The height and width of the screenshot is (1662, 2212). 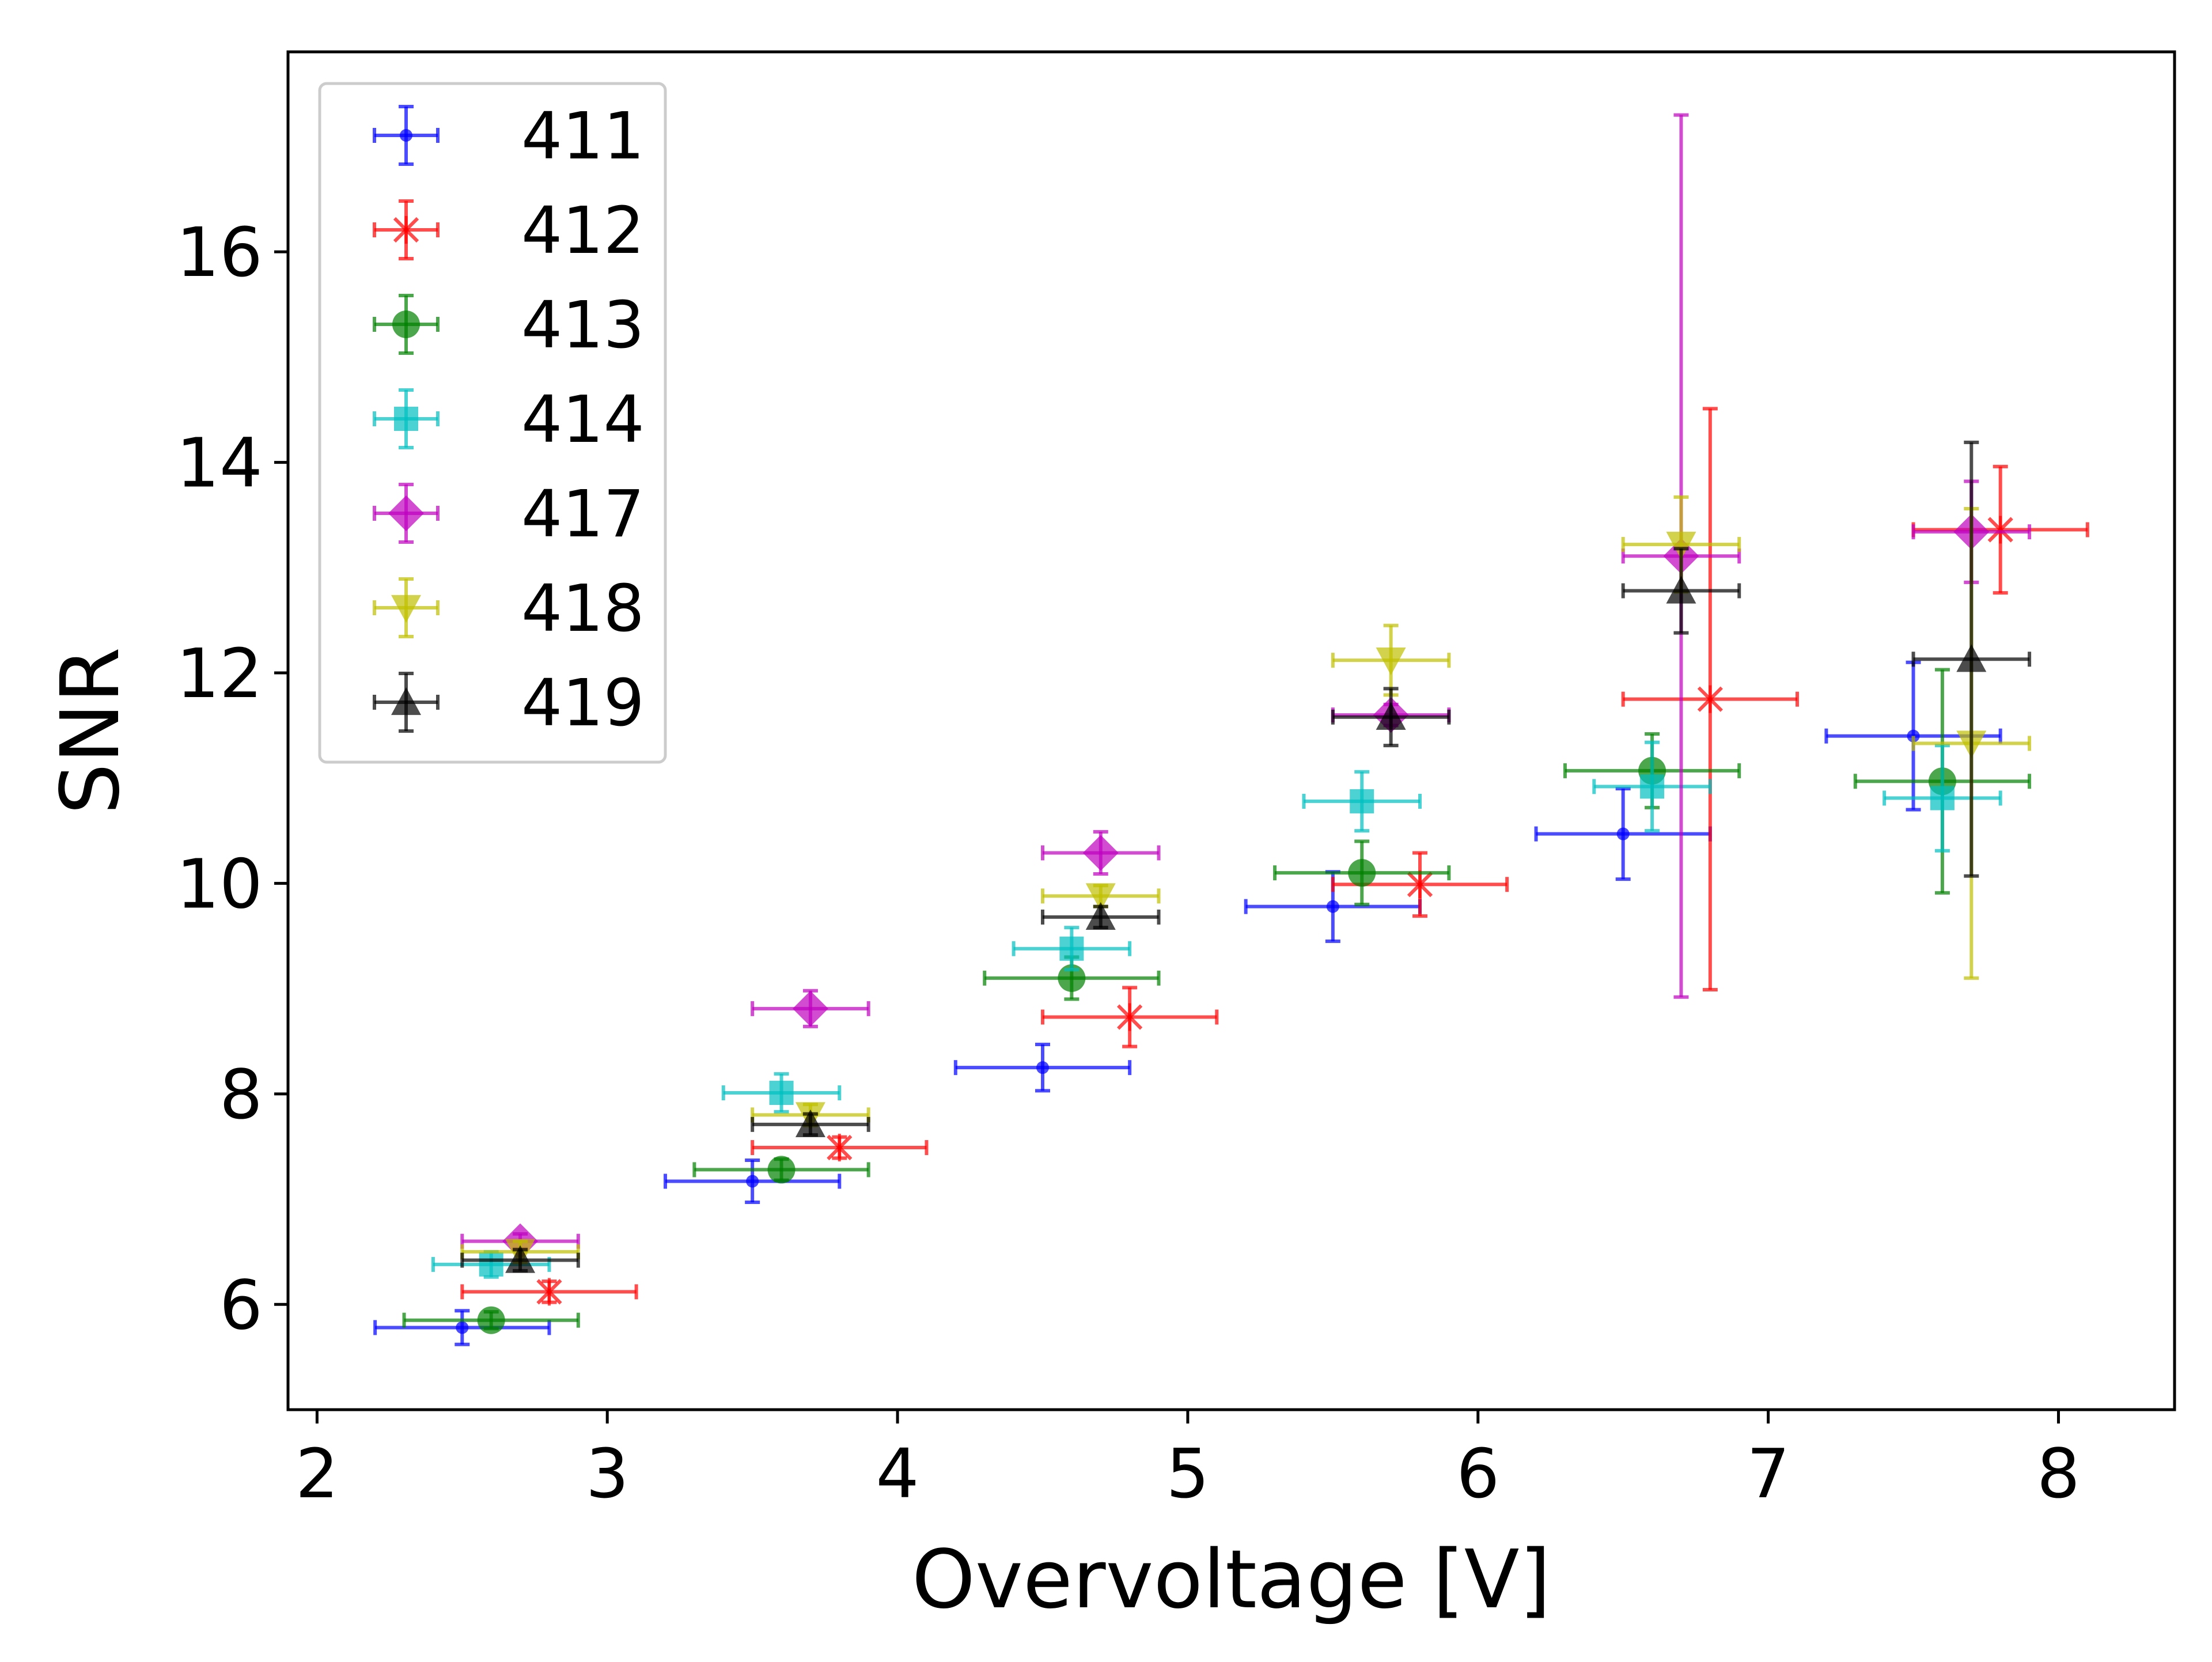 I want to click on y-tick-label: 6, so click(x=241, y=1305).